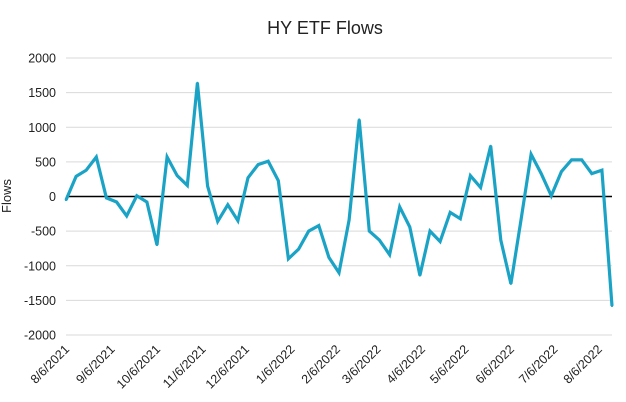 The image size is (626, 402). I want to click on x-tick-label: 10/6/2021, so click(138, 366).